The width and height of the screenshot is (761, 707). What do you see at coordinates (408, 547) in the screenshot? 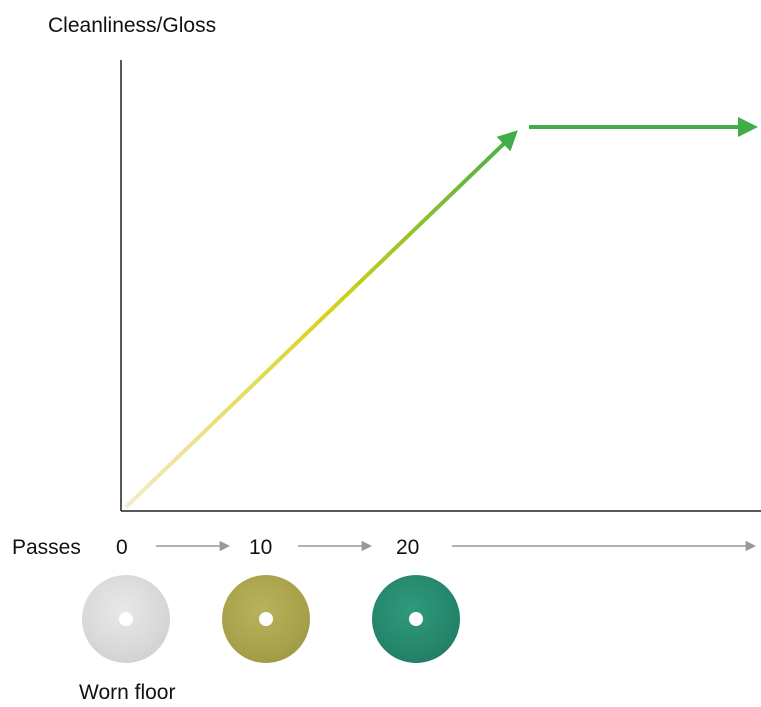
I see `pass-20-label: 20` at bounding box center [408, 547].